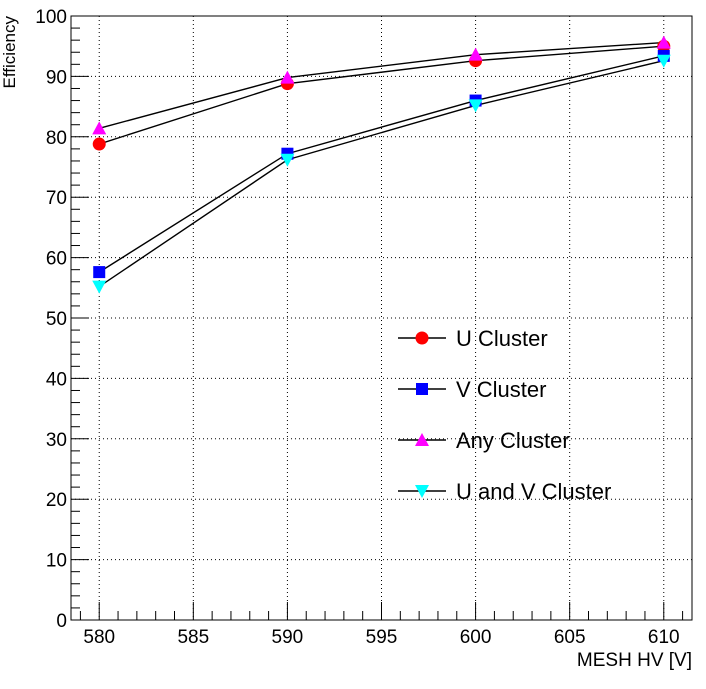  Describe the element at coordinates (56, 138) in the screenshot. I see `y-tick-label: 80` at that location.